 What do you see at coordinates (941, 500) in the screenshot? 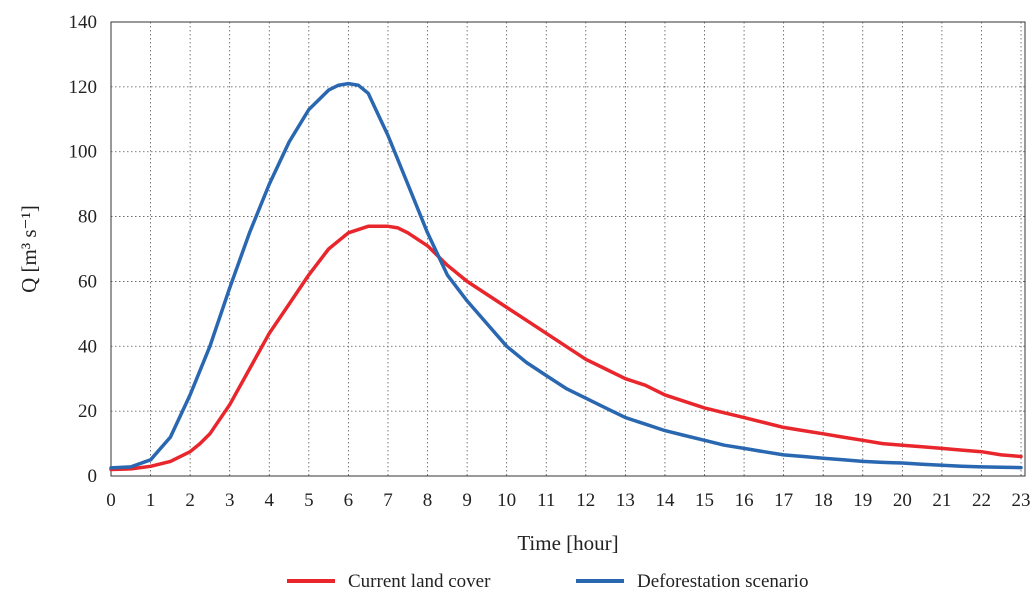
I see `x-tick-label: 21` at bounding box center [941, 500].